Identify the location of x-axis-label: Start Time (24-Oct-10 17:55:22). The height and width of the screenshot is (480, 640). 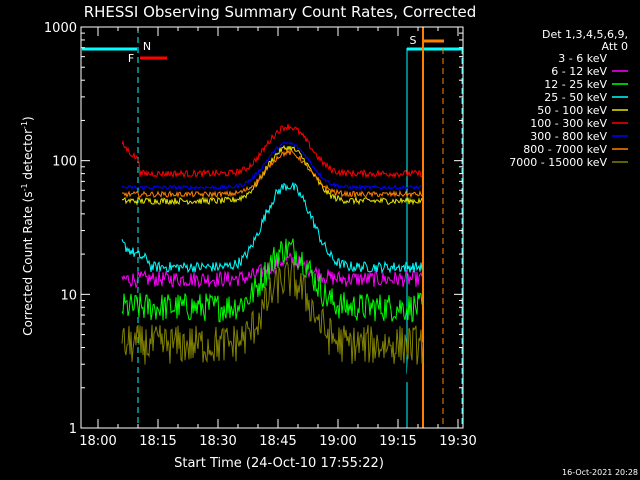
(279, 463).